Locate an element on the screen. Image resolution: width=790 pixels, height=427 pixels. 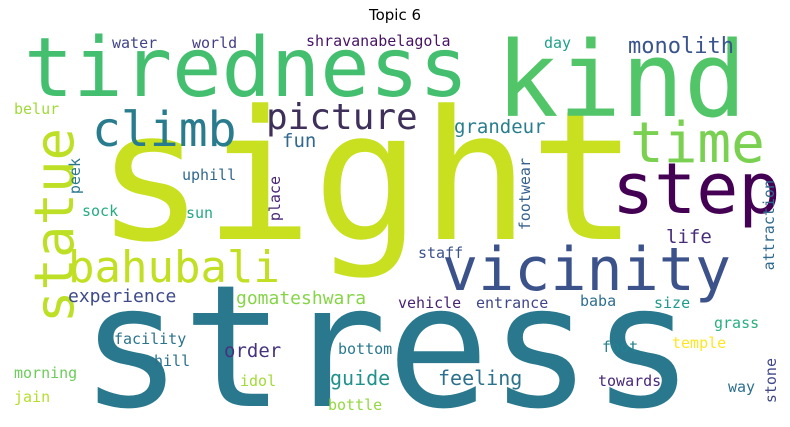
word-idol: idol is located at coordinates (258, 381).